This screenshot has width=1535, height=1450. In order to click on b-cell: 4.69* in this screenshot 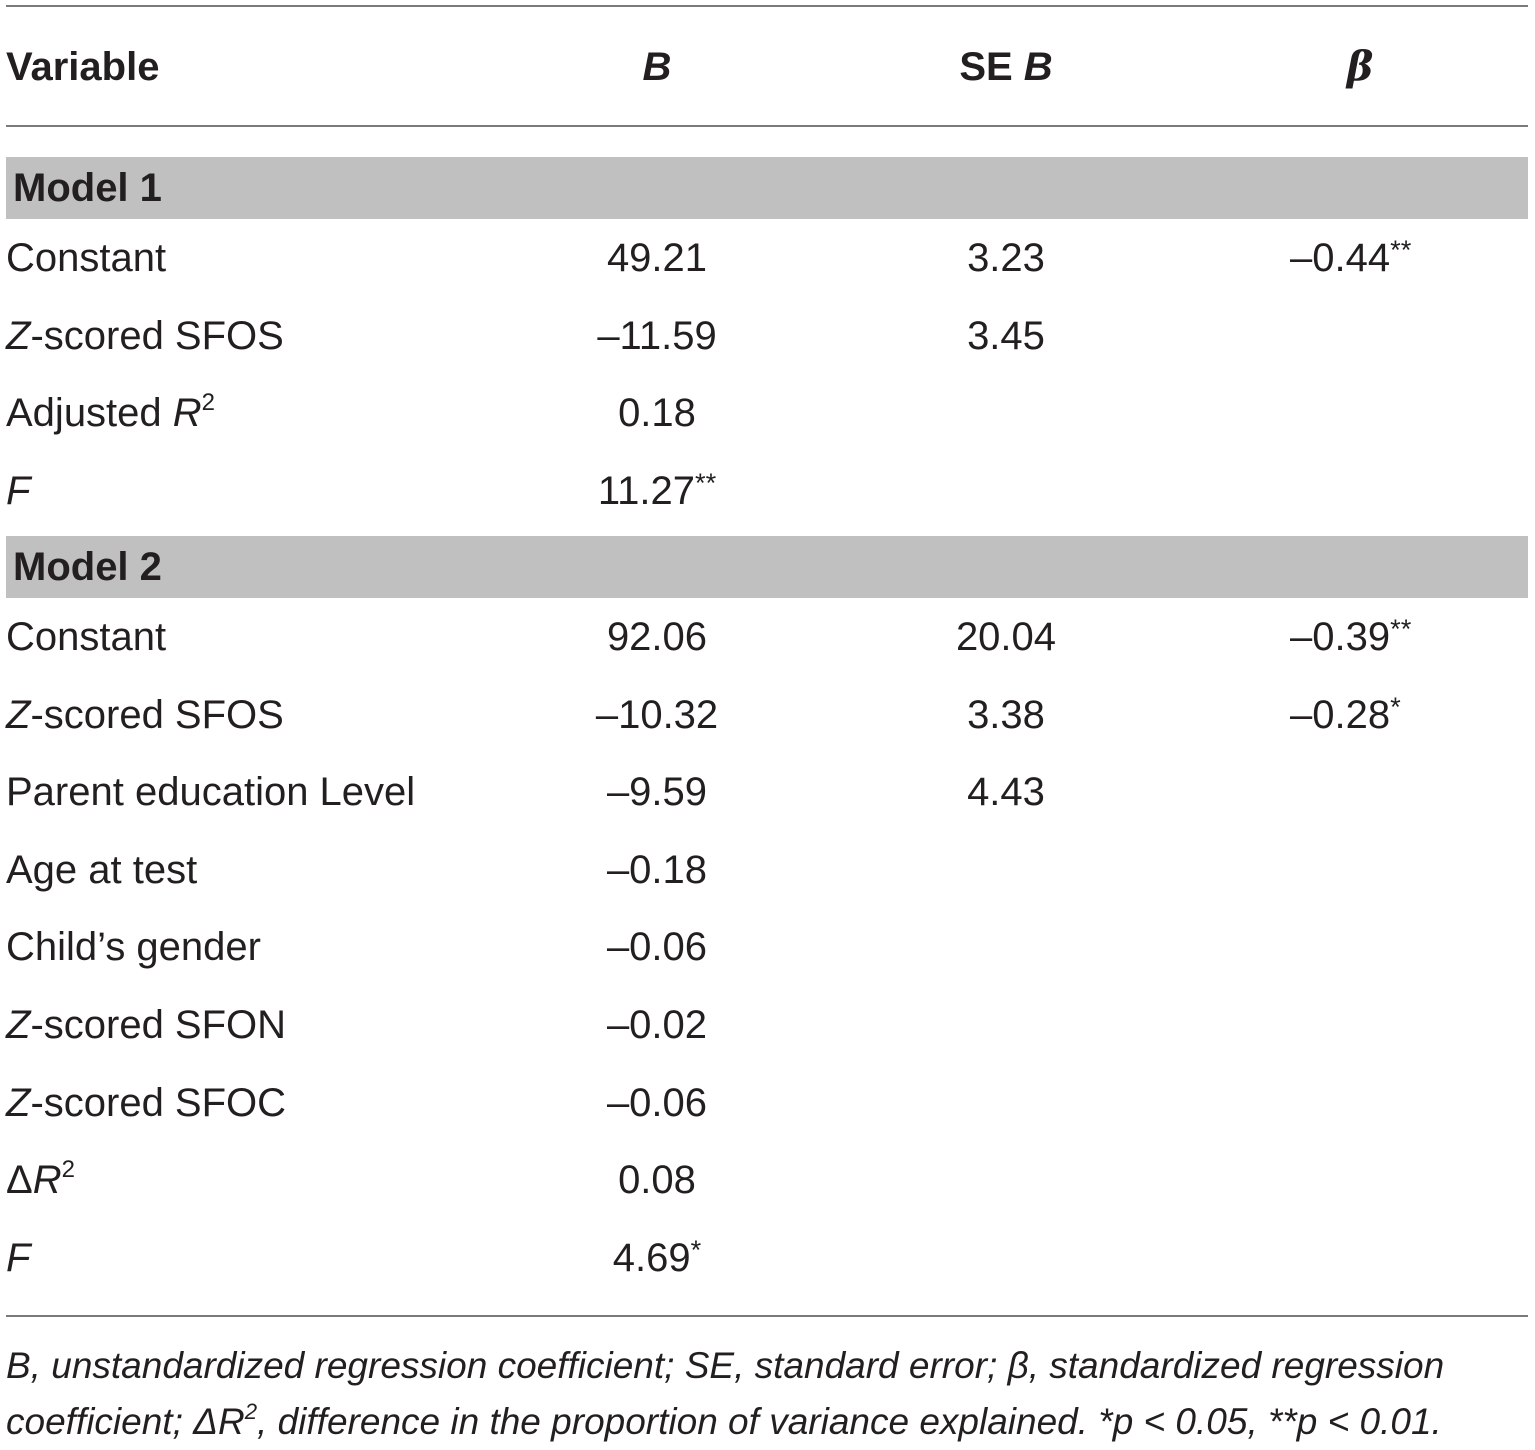, I will do `click(657, 1256)`.